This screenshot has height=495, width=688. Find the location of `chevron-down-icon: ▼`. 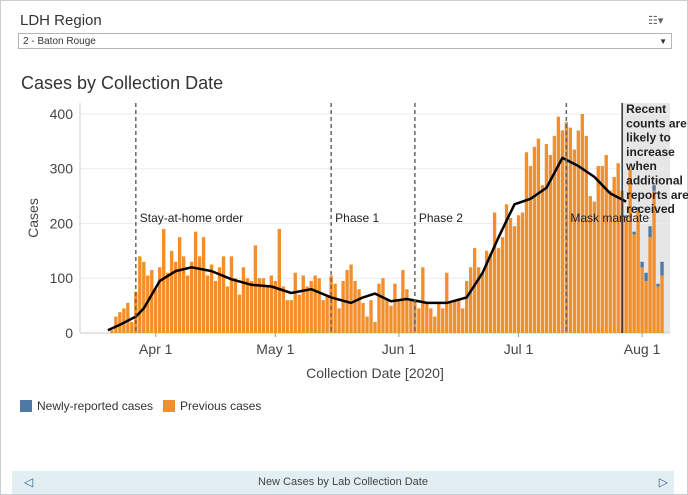

chevron-down-icon: ▼ is located at coordinates (663, 41).